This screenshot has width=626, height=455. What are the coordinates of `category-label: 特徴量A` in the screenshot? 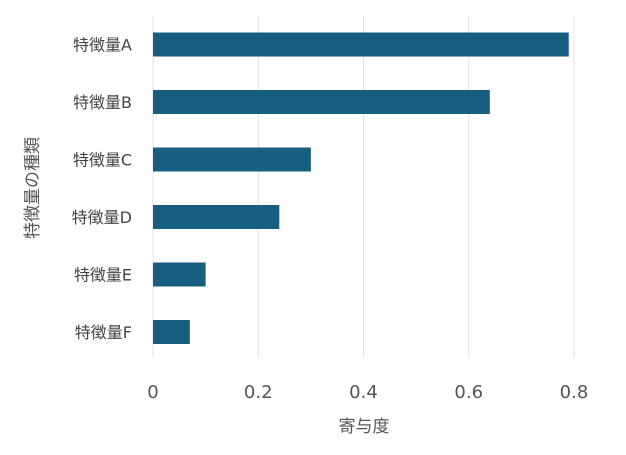 It's located at (102, 45).